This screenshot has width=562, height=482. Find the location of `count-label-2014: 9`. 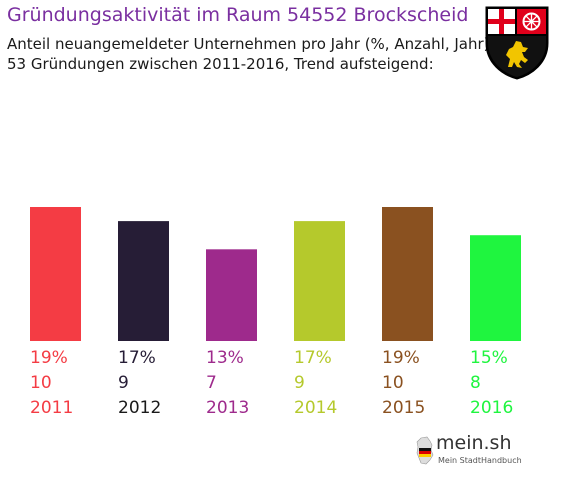

count-label-2014: 9 is located at coordinates (299, 383).